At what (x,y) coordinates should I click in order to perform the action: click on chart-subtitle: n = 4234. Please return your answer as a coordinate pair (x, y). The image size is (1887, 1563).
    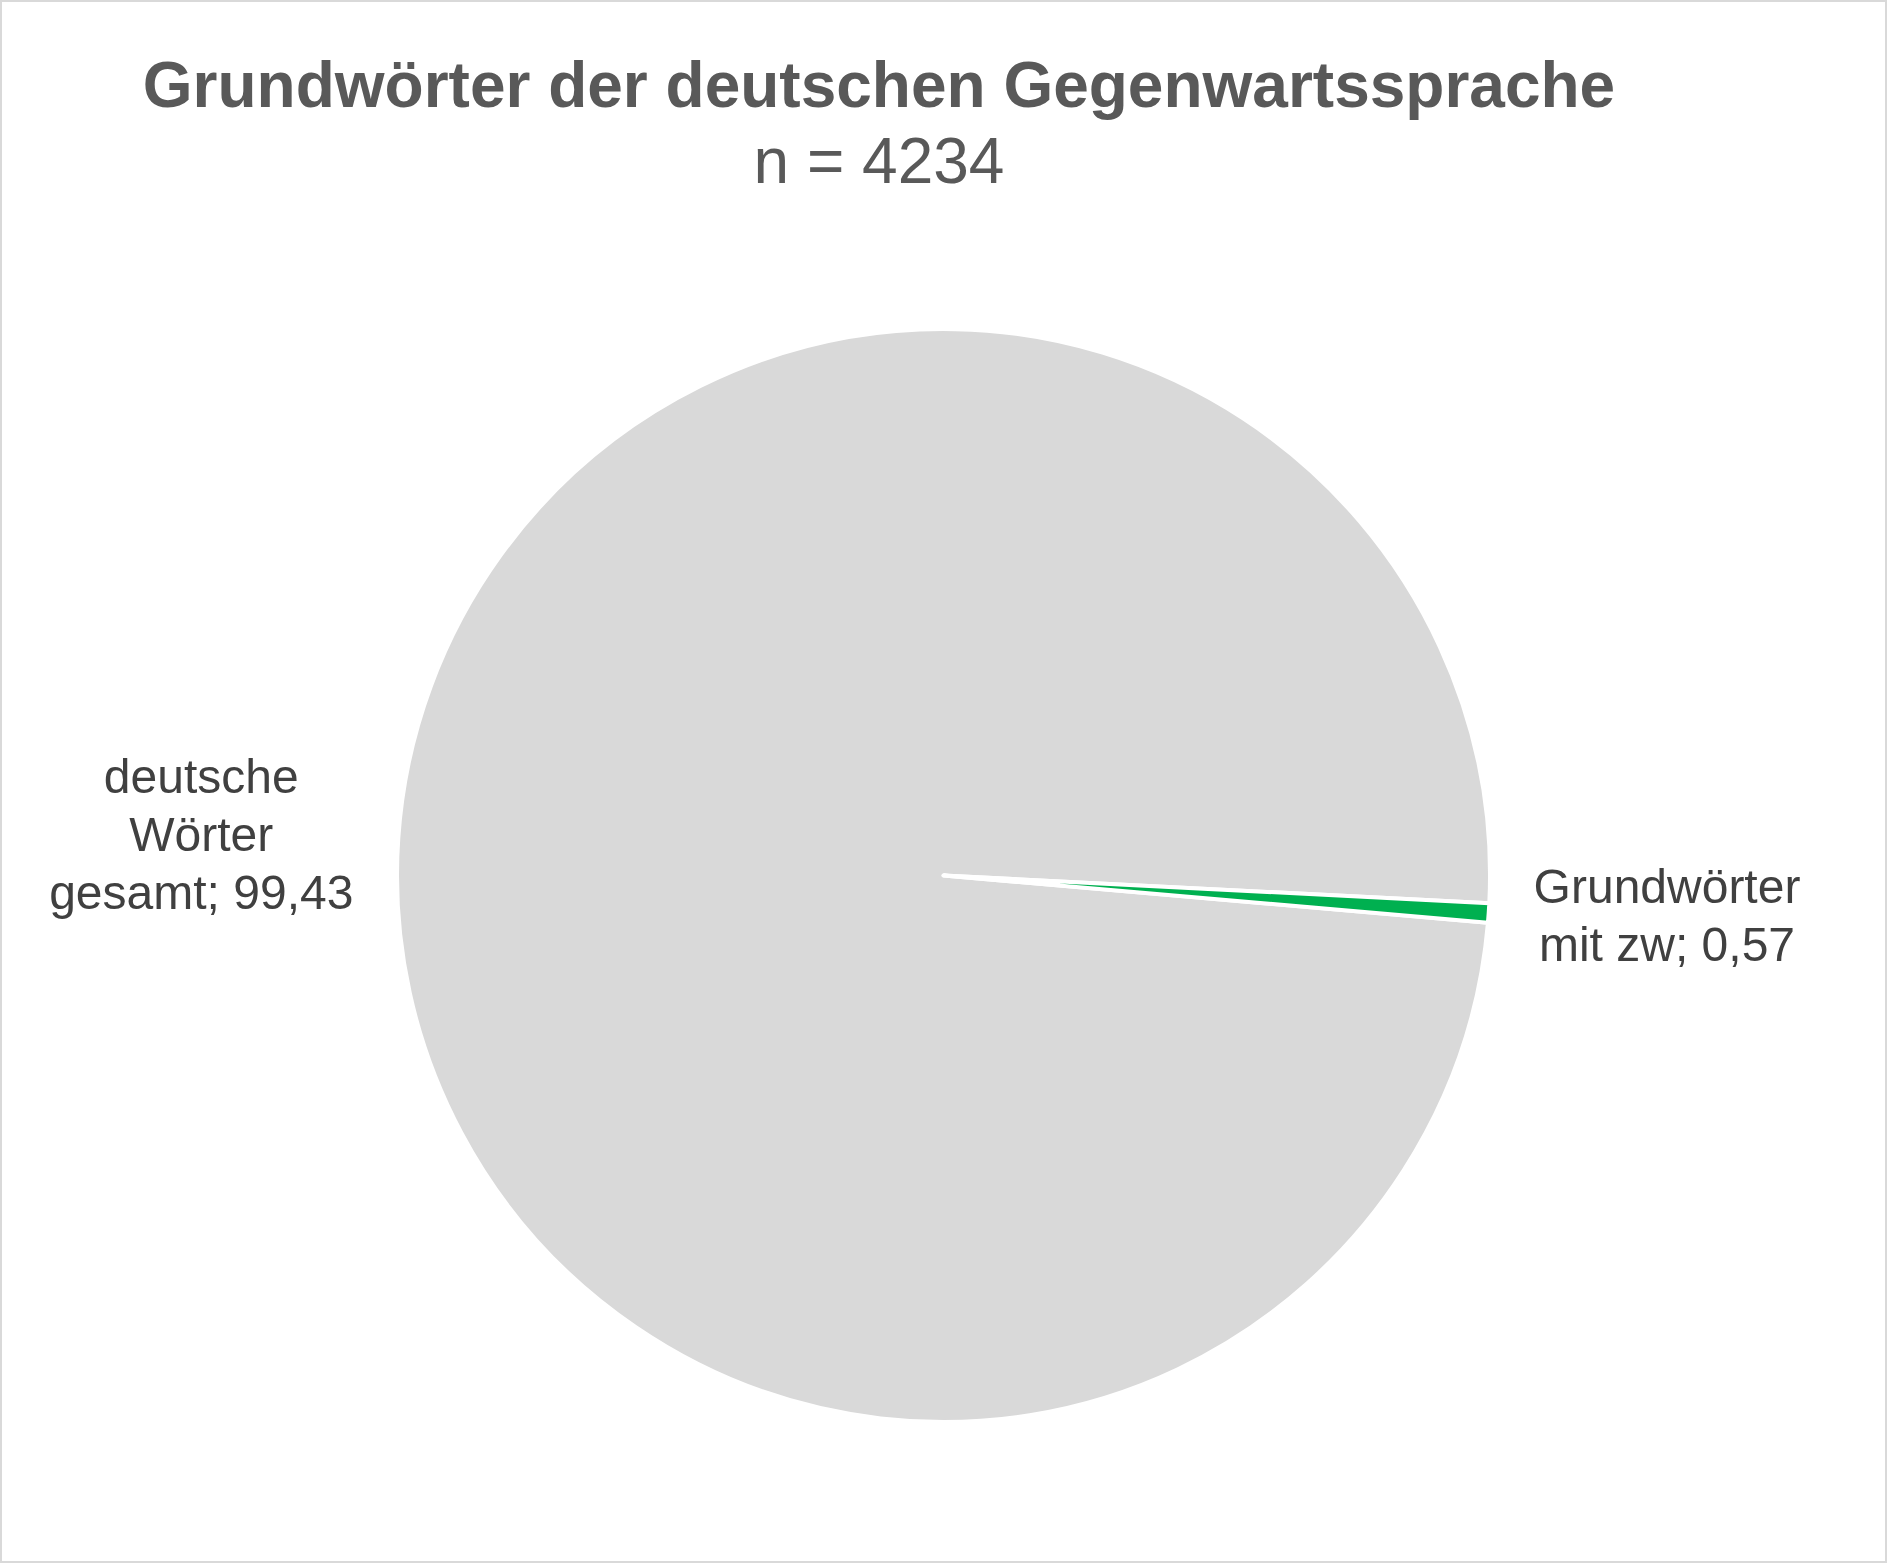
    Looking at the image, I should click on (879, 161).